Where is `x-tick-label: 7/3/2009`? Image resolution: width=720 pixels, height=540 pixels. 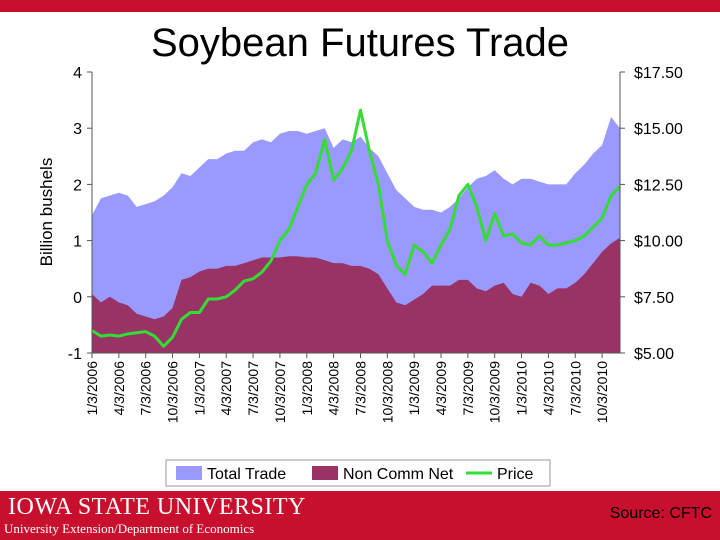
x-tick-label: 7/3/2009 is located at coordinates (468, 388).